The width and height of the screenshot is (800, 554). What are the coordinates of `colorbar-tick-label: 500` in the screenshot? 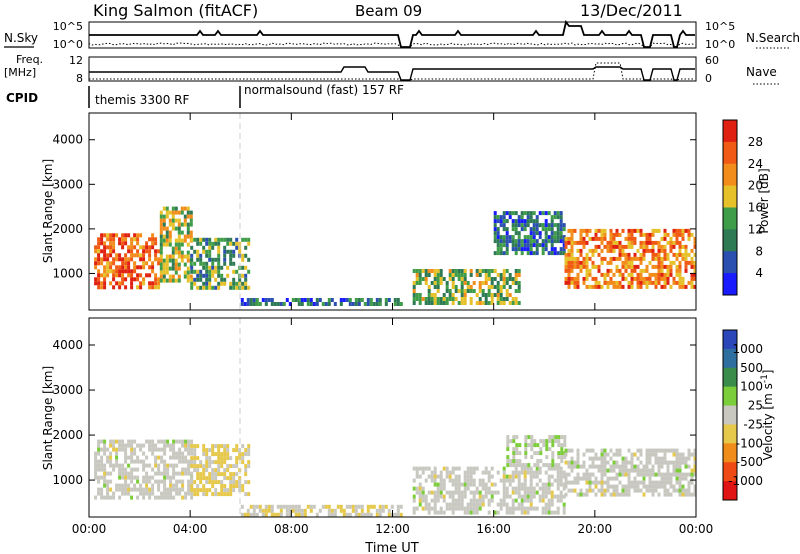 It's located at (751, 368).